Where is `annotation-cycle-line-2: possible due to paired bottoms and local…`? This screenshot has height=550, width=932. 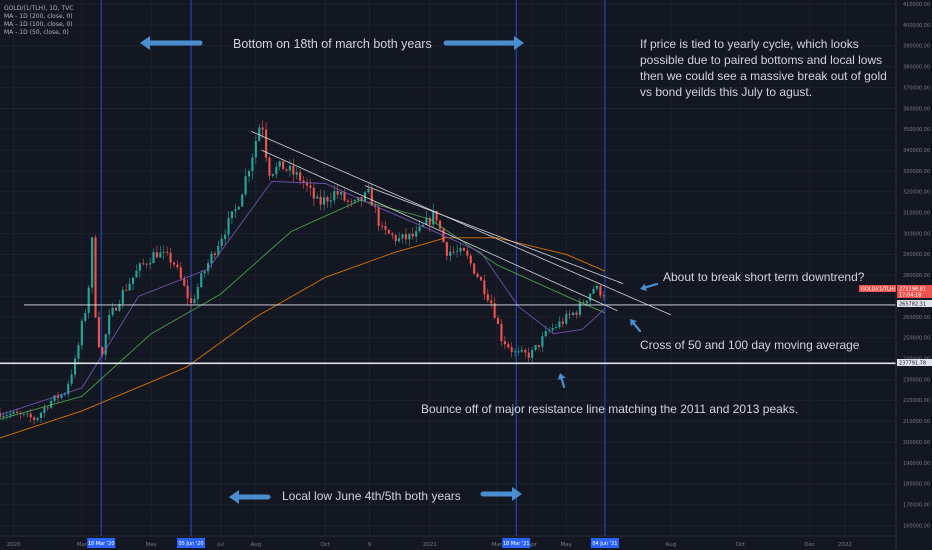 annotation-cycle-line-2: possible due to paired bottoms and local… is located at coordinates (761, 60).